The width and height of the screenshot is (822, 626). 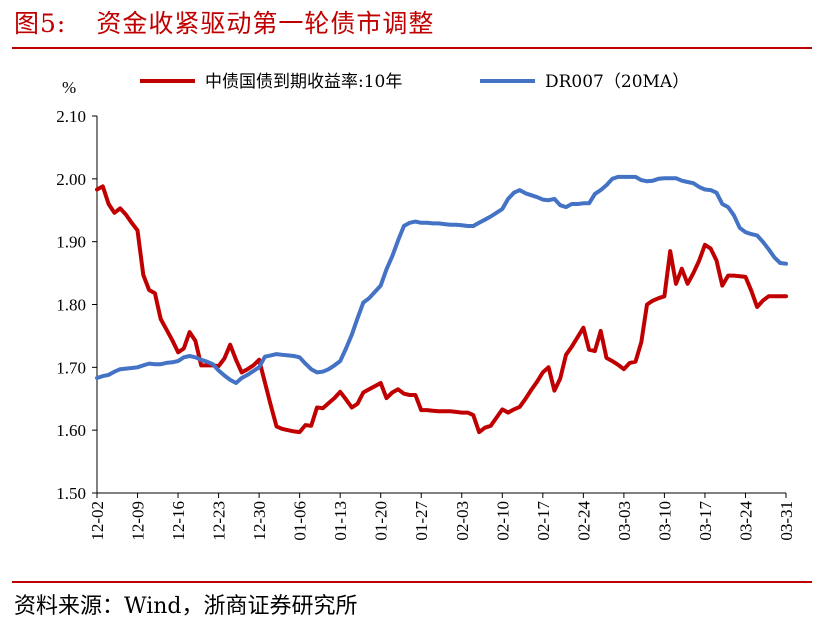 What do you see at coordinates (219, 521) in the screenshot?
I see `x-tick-label: 12-23` at bounding box center [219, 521].